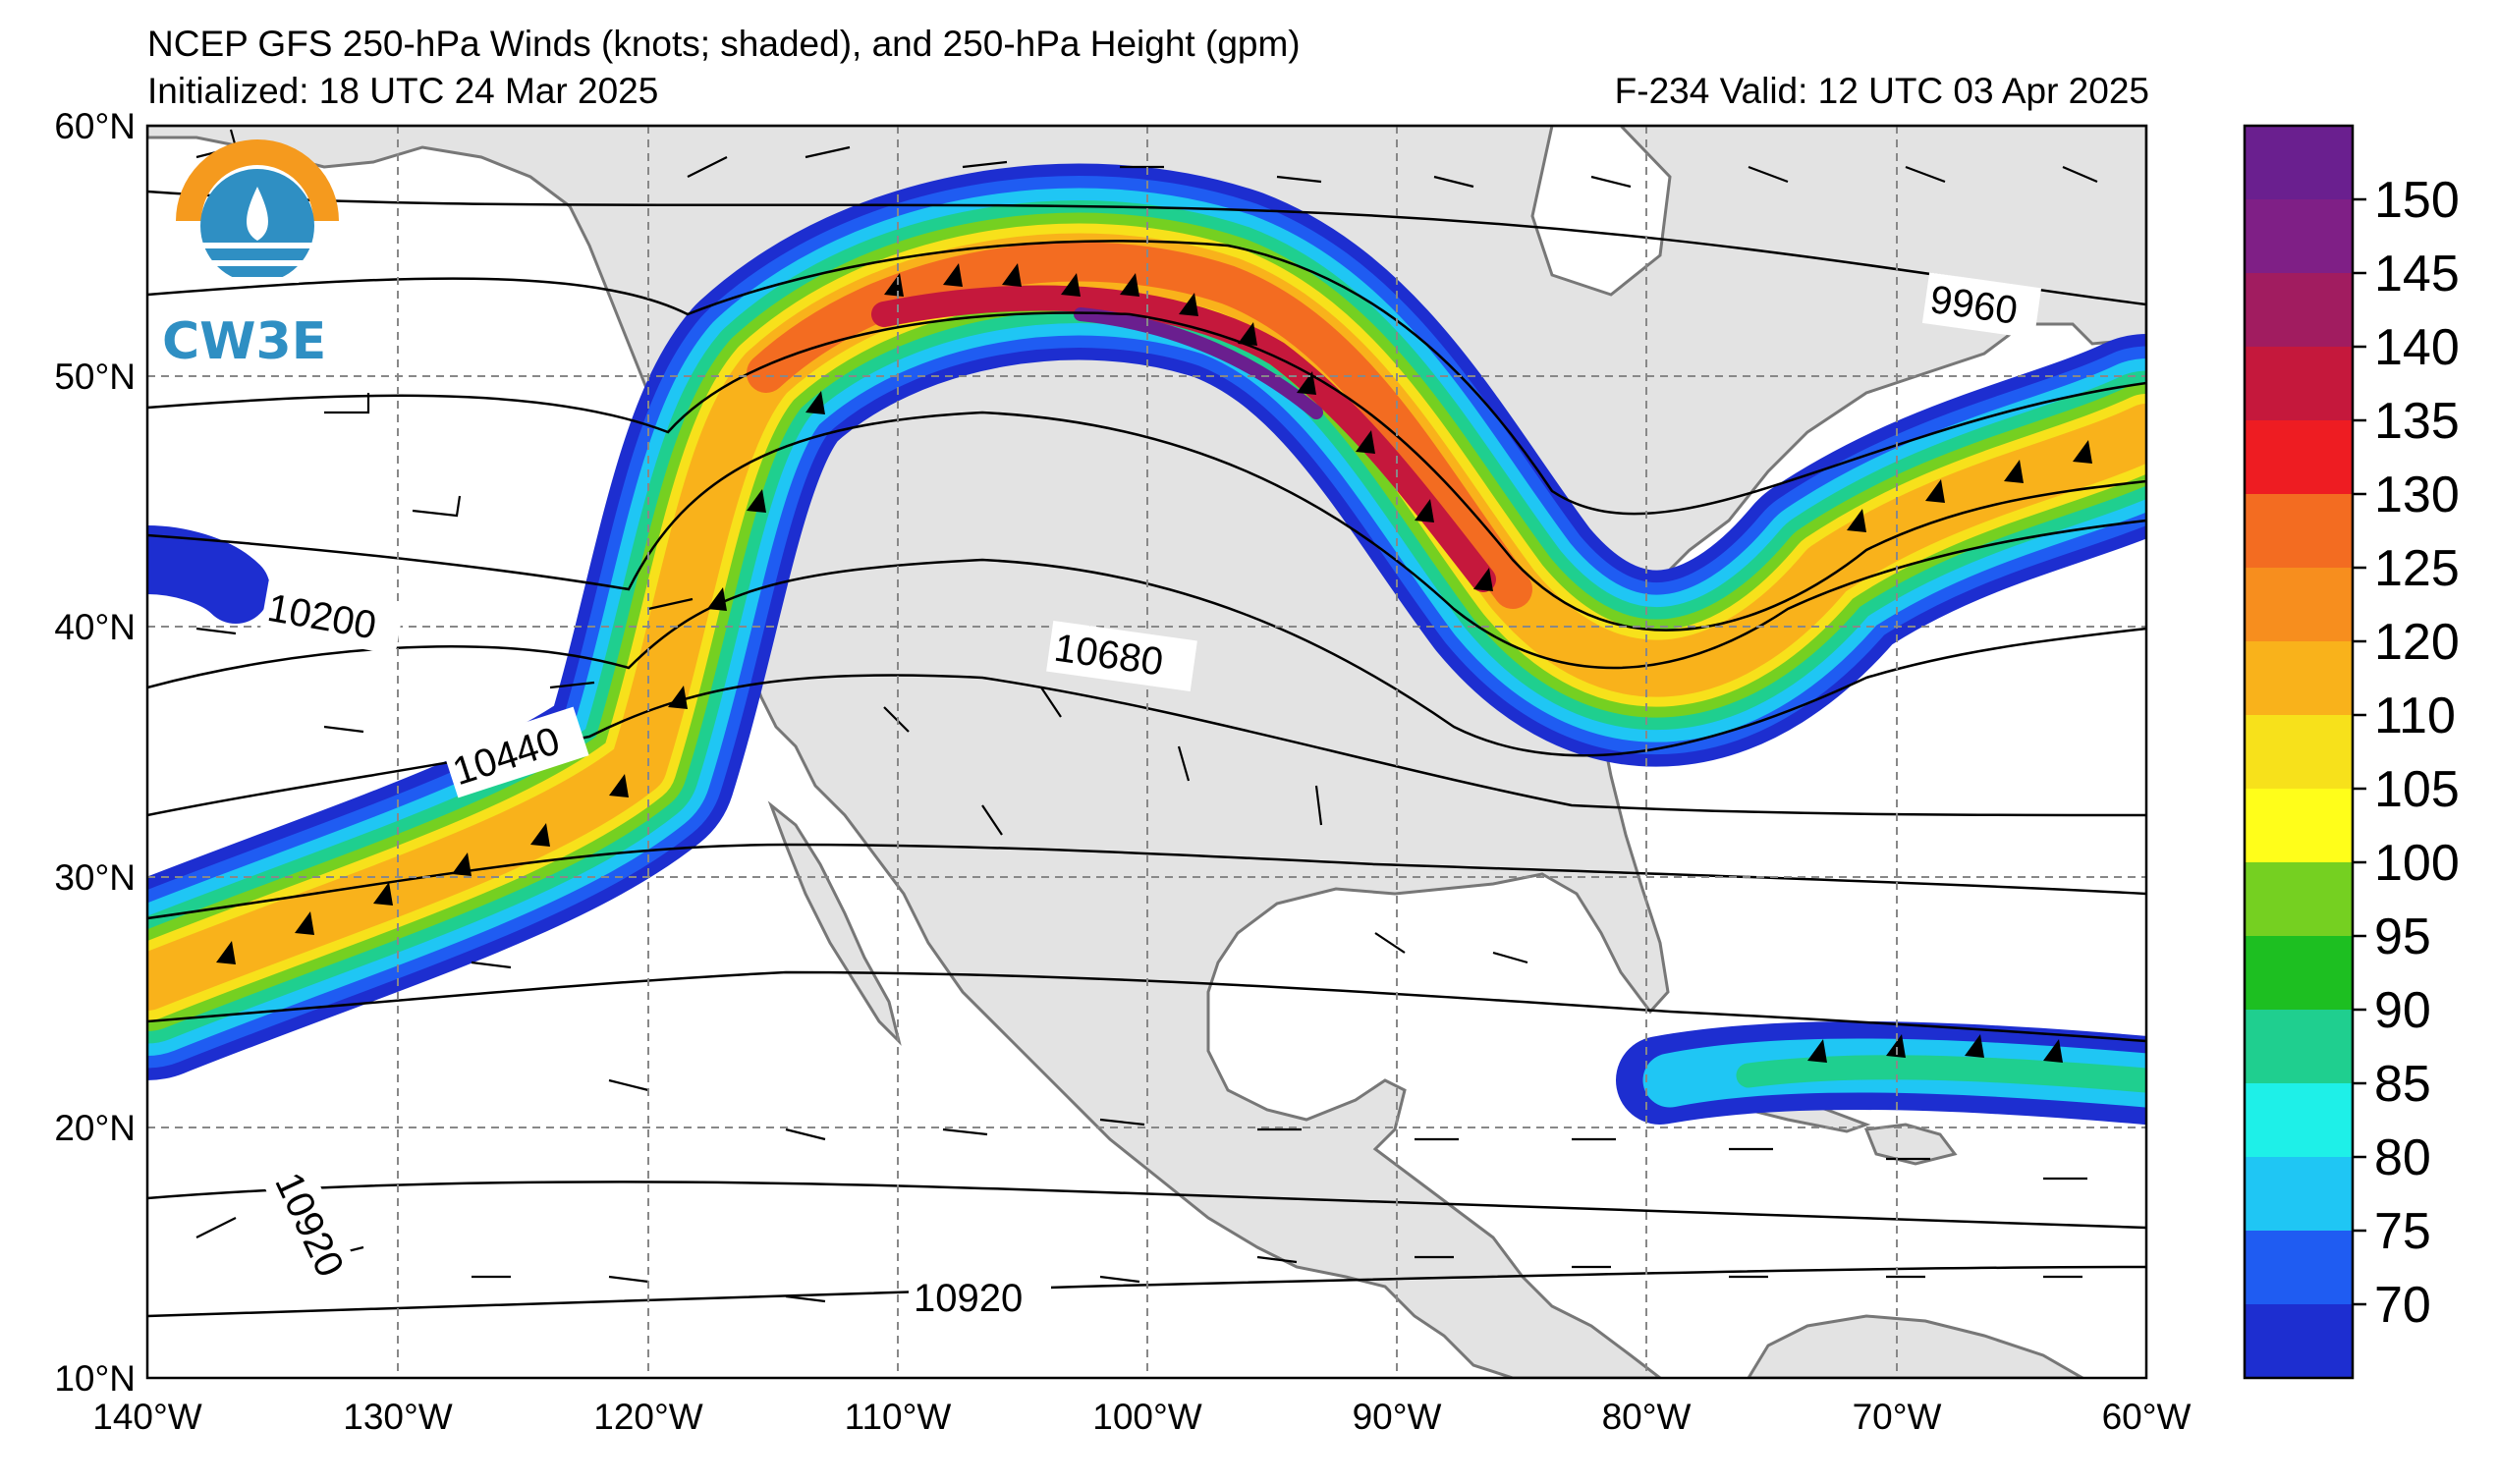  I want to click on colorbar-label: 80, so click(2402, 1157).